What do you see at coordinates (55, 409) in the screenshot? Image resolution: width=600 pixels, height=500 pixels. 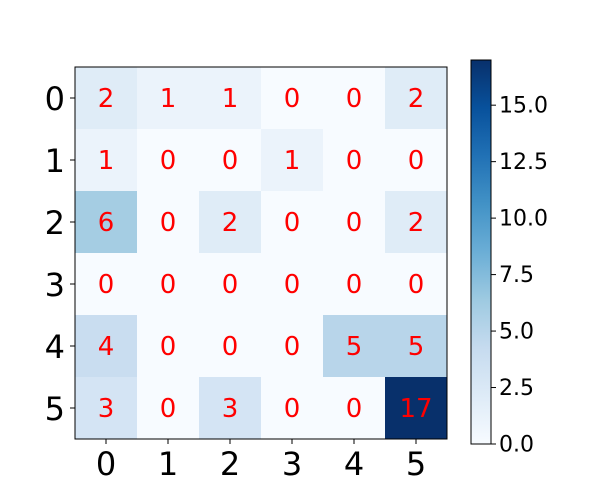 I see `y-tick-label: 5` at bounding box center [55, 409].